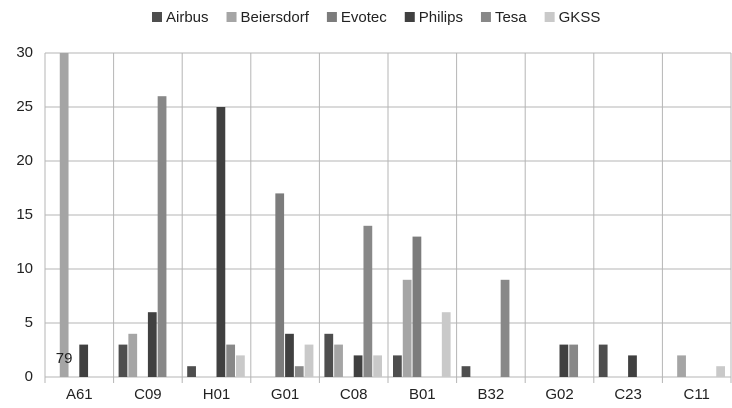 This screenshot has width=732, height=408. I want to click on y-tick-label: 10, so click(24, 268).